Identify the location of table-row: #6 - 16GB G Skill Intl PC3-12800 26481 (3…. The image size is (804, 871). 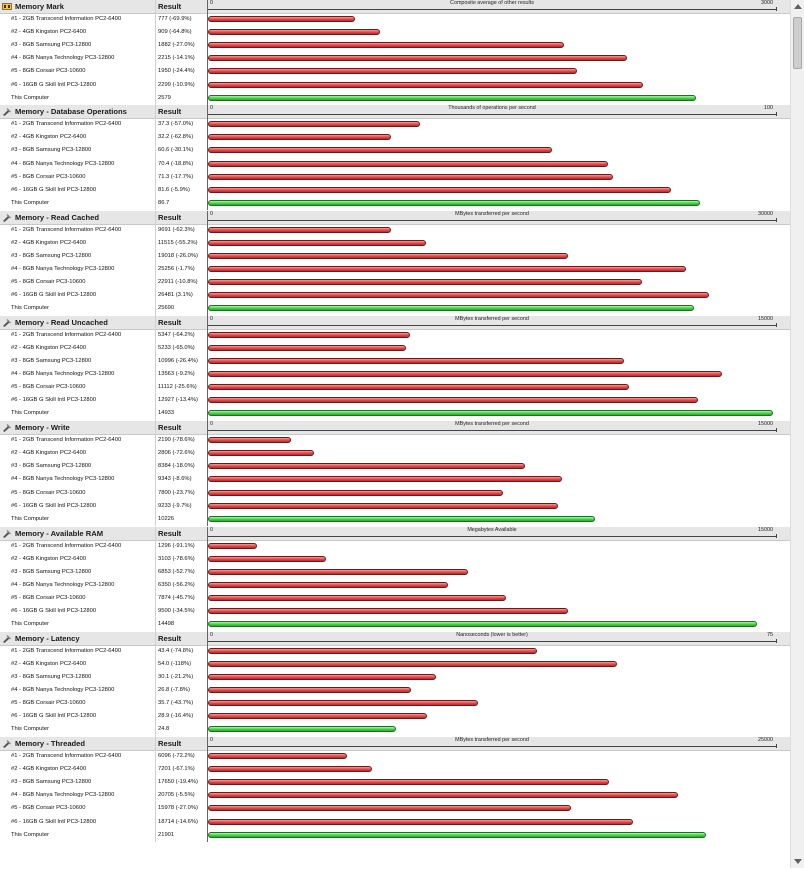
(395, 295).